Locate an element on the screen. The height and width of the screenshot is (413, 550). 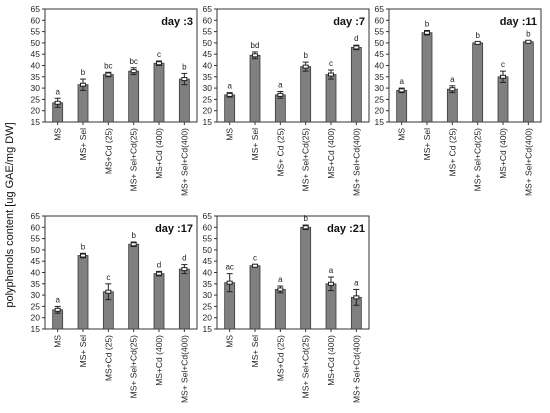
significance-letter: bd is located at coordinates (255, 45).